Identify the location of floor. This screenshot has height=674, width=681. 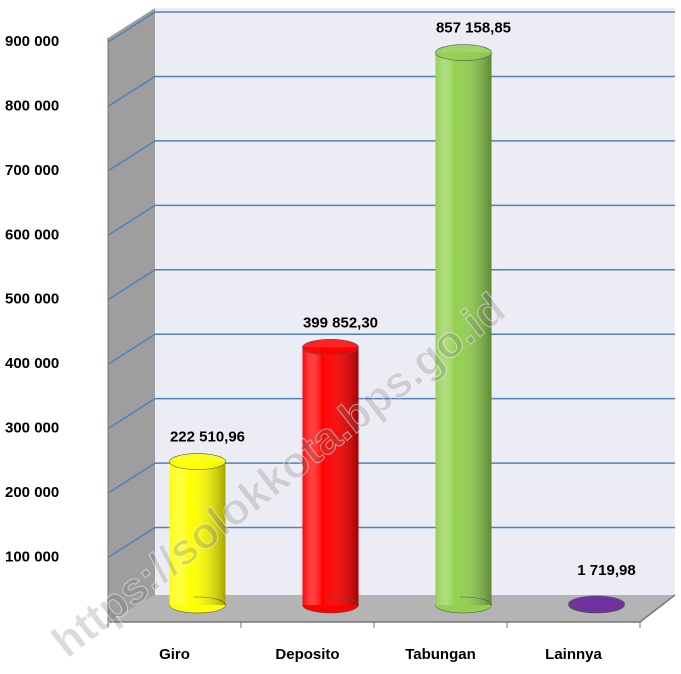
(391, 608).